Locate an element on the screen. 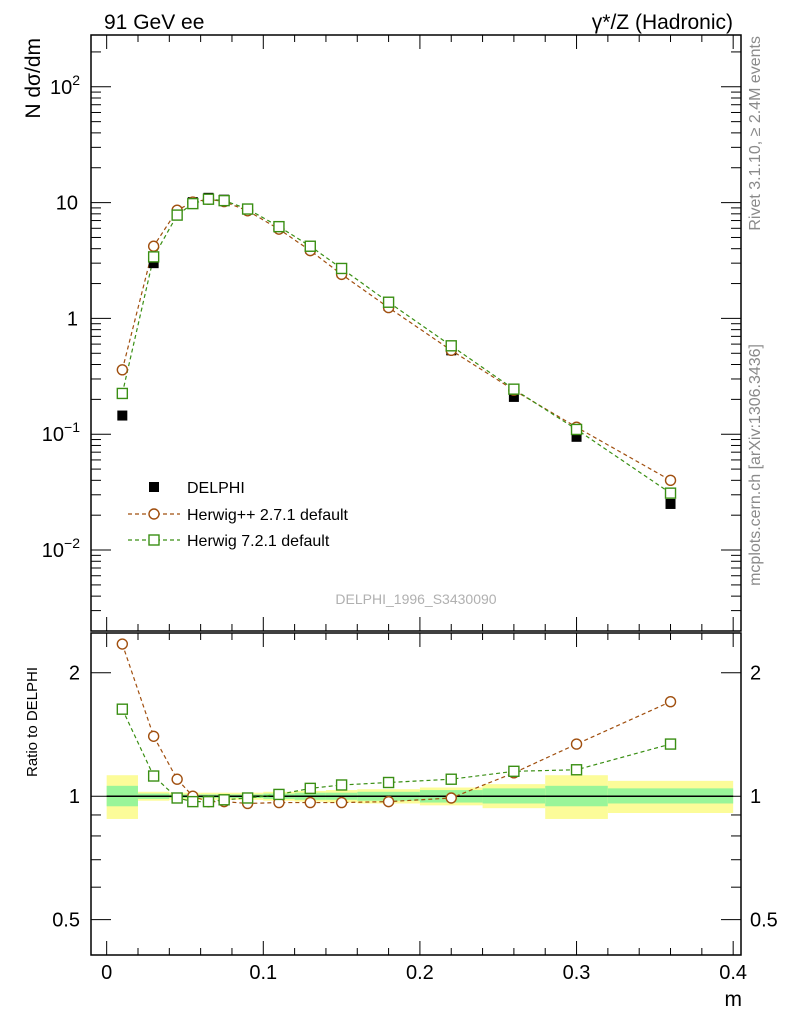  header-left: 91 GeV ee is located at coordinates (154, 22).